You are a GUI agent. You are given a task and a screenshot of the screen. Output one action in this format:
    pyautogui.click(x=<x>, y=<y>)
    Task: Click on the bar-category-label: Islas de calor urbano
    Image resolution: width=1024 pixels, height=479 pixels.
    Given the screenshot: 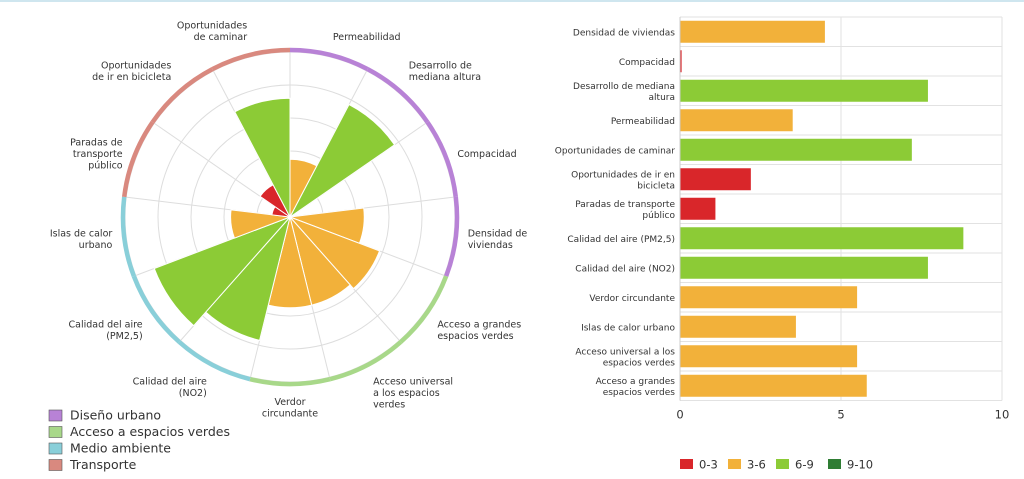 What is the action you would take?
    pyautogui.click(x=628, y=328)
    